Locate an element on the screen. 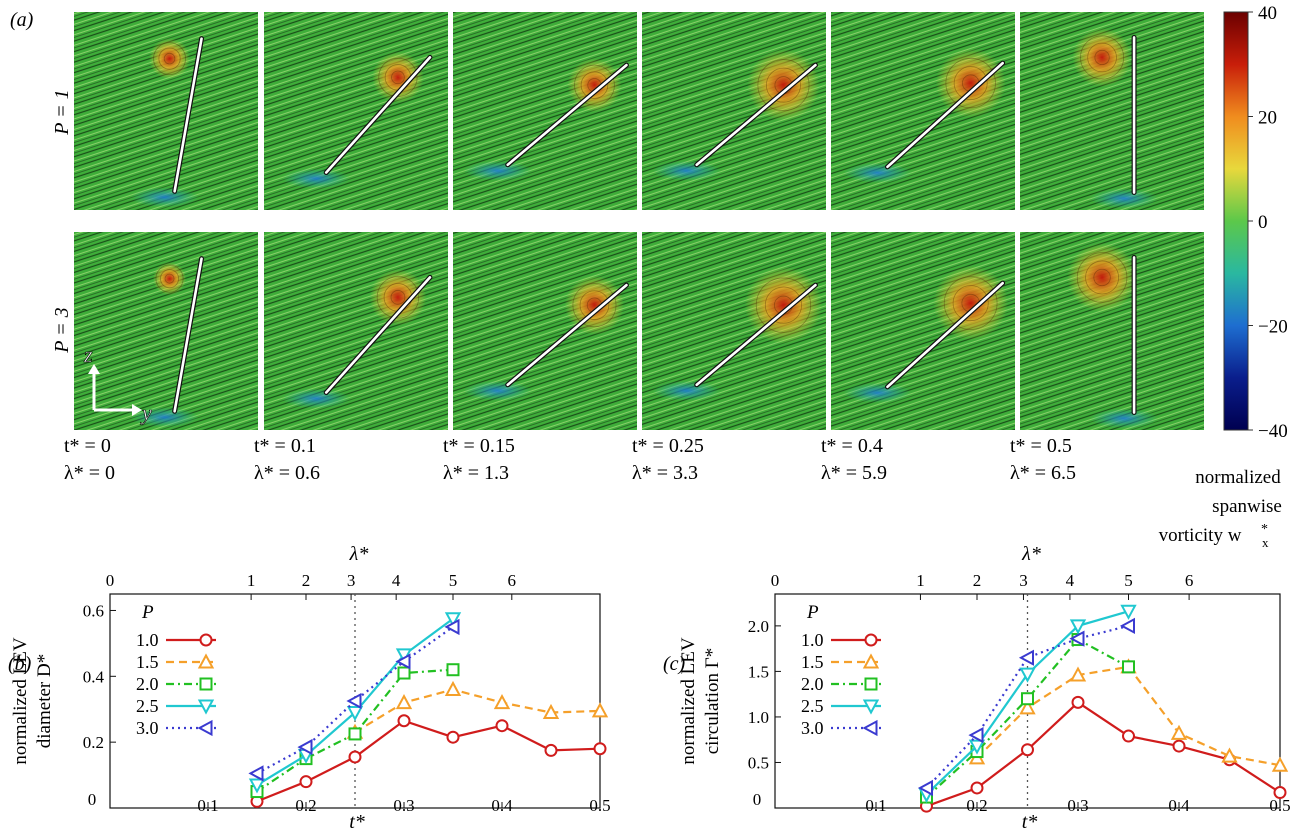 This screenshot has width=1310, height=829. column-t-label: t* = 0.25 is located at coordinates (668, 446).